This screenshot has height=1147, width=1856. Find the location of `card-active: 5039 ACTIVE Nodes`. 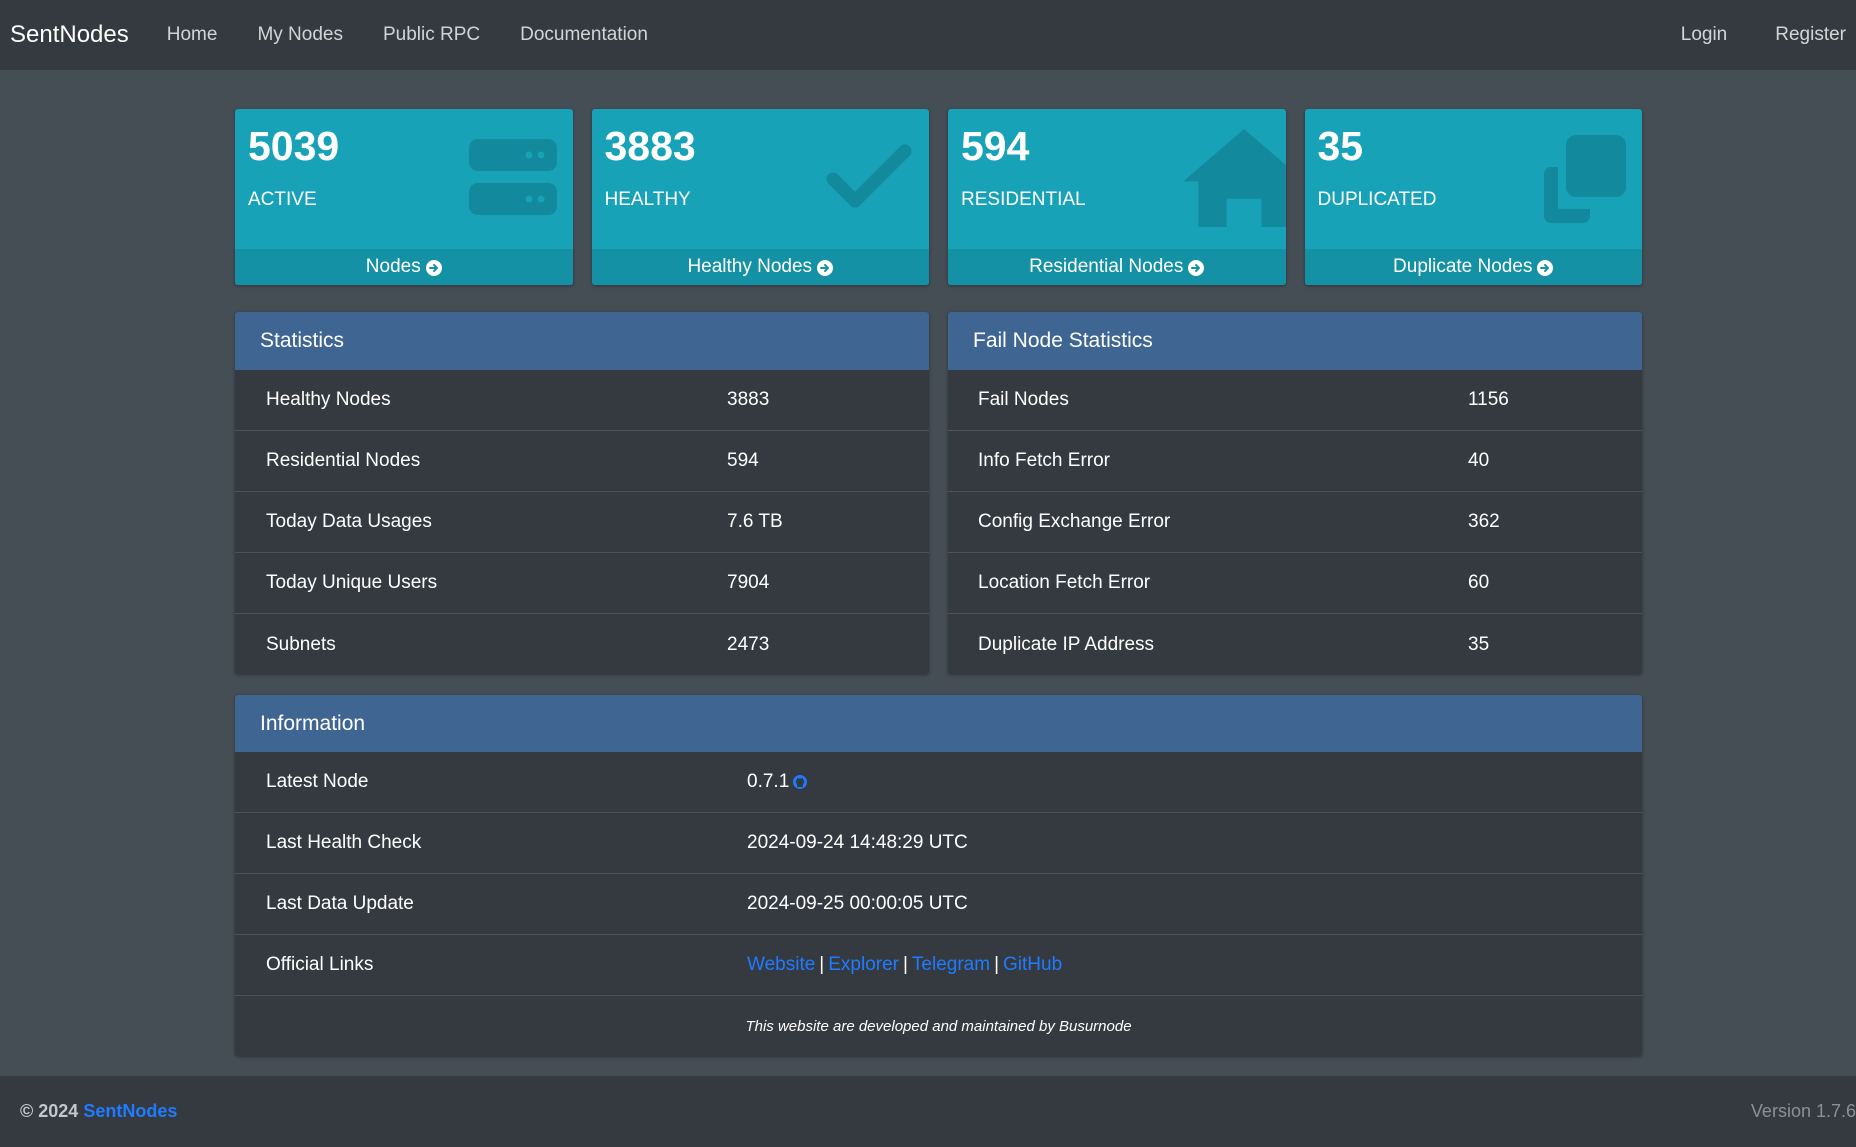

card-active: 5039 ACTIVE Nodes is located at coordinates (404, 197).